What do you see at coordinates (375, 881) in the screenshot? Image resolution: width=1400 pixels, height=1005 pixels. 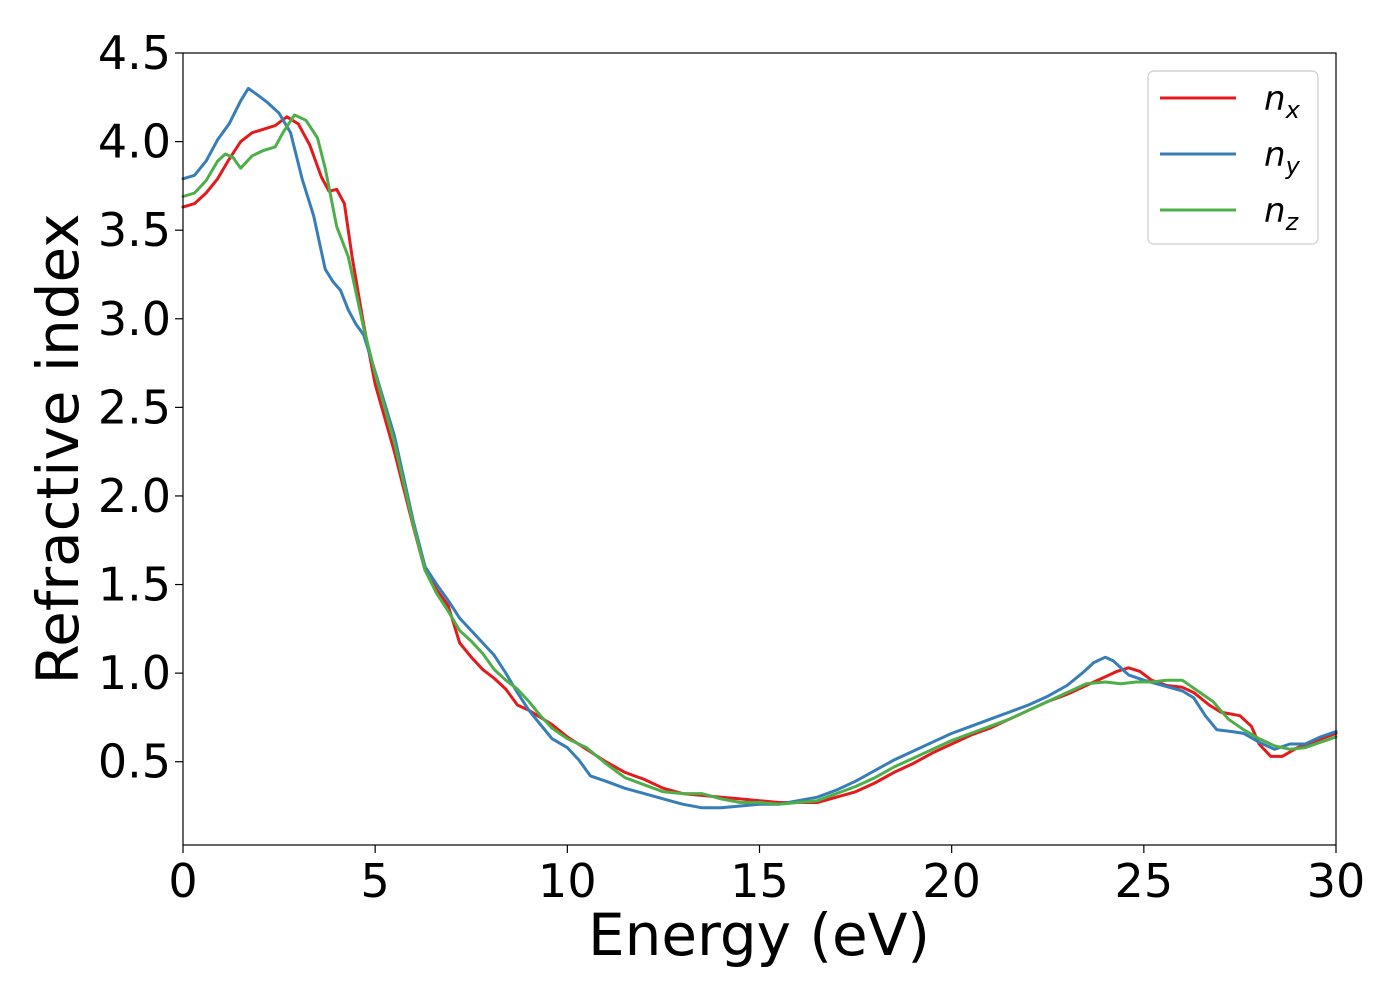 I see `x-tick-label: 5` at bounding box center [375, 881].